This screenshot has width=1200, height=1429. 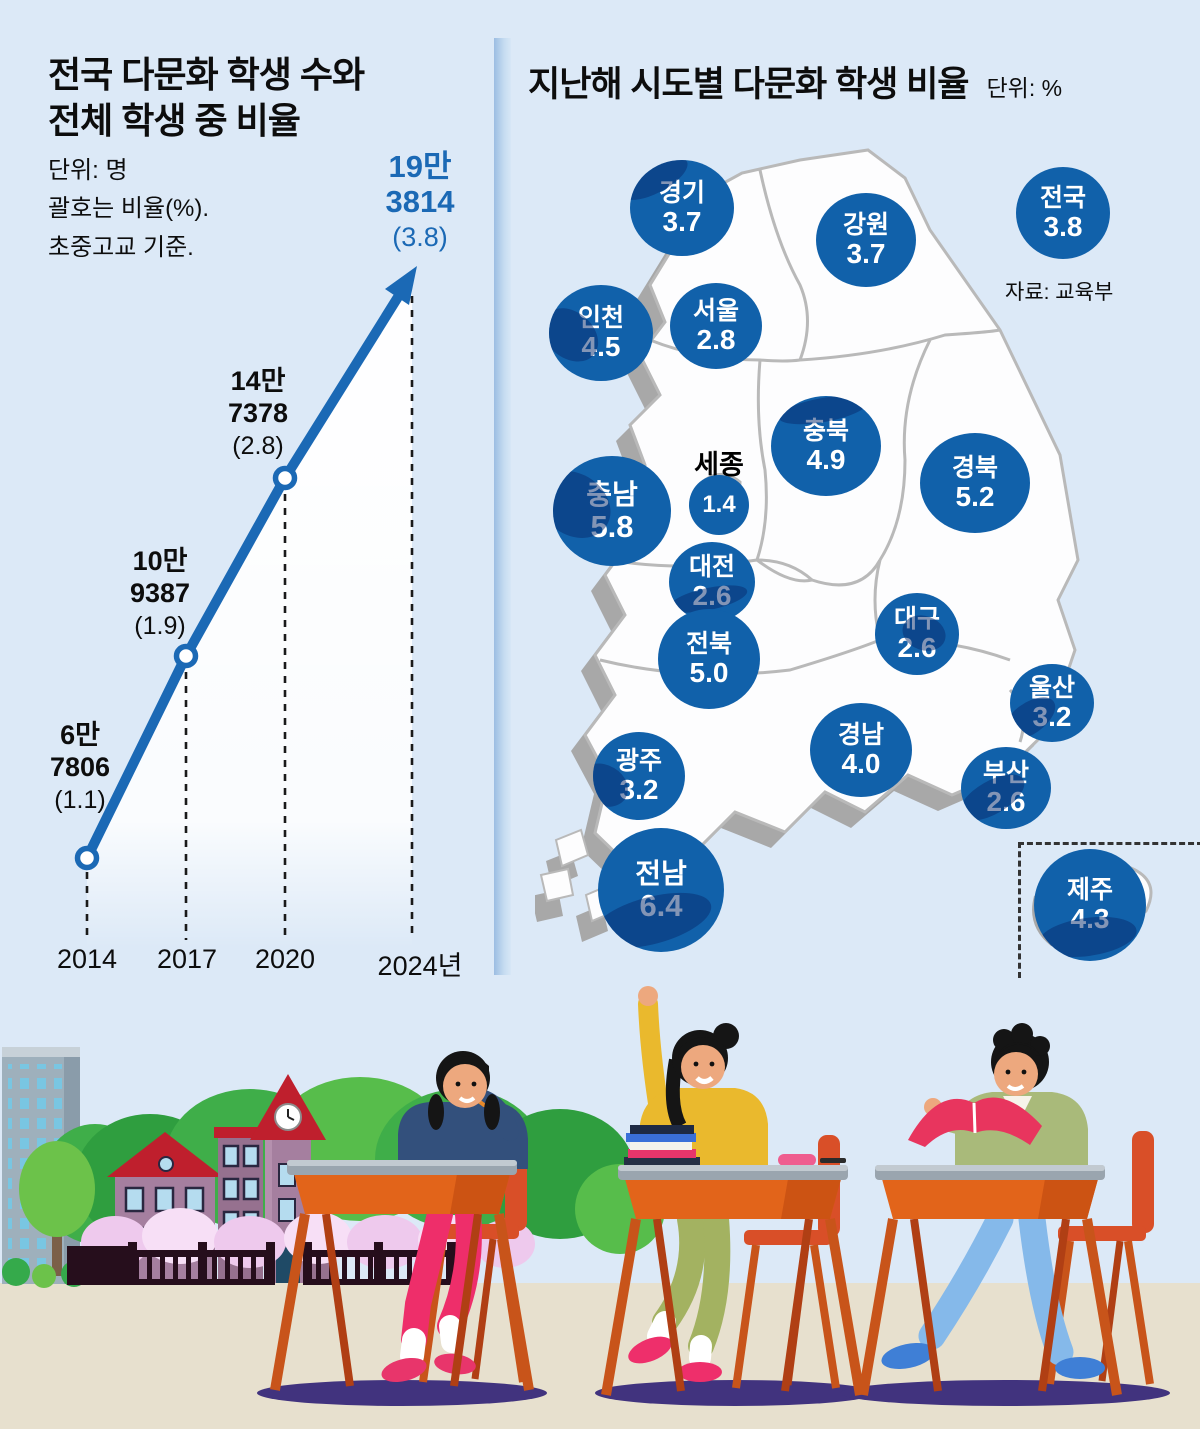 What do you see at coordinates (160, 593) in the screenshot?
I see `point-label-2017: 10만 9387 (1.9)` at bounding box center [160, 593].